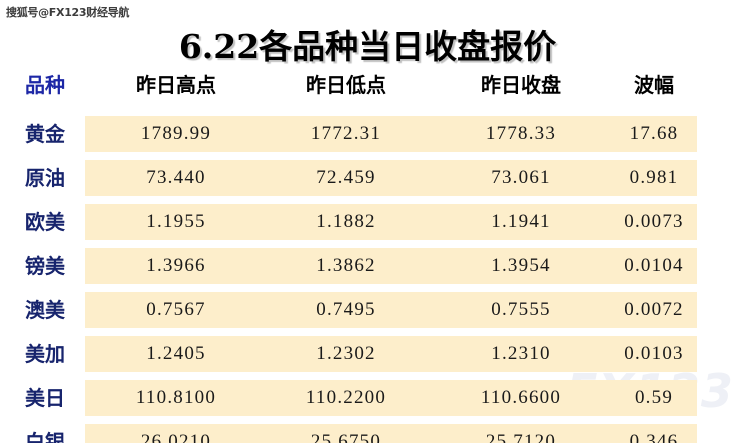 The image size is (735, 443). Describe the element at coordinates (346, 265) in the screenshot. I see `prev-low-value: 1.3862` at that location.